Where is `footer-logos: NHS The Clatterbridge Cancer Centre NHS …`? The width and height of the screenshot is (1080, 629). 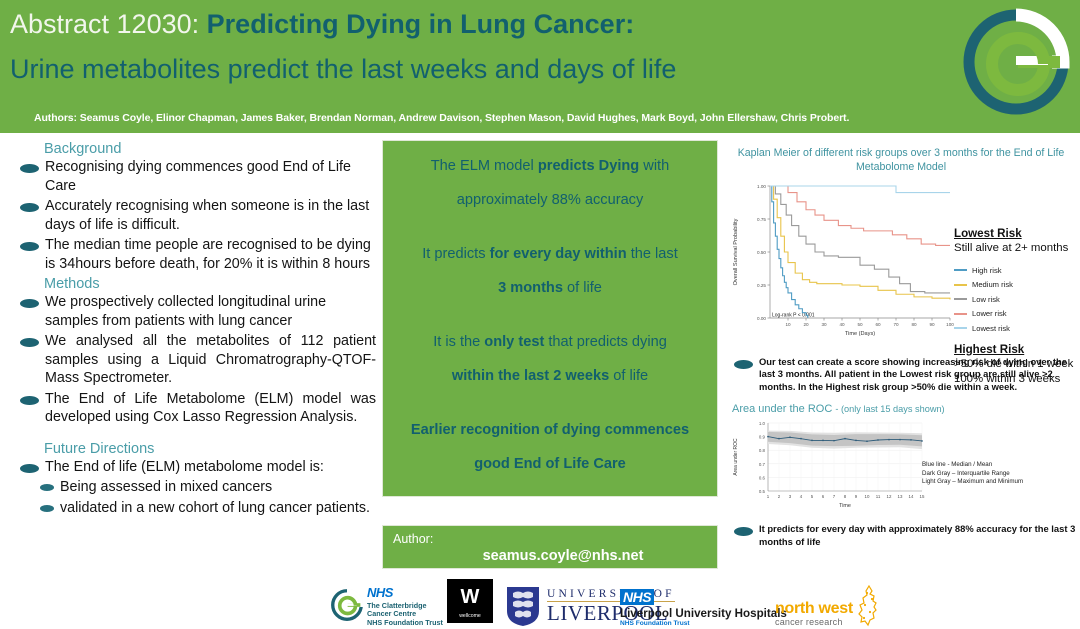 footer-logos: NHS The Clatterbridge Cancer Centre NHS … is located at coordinates (540, 604).